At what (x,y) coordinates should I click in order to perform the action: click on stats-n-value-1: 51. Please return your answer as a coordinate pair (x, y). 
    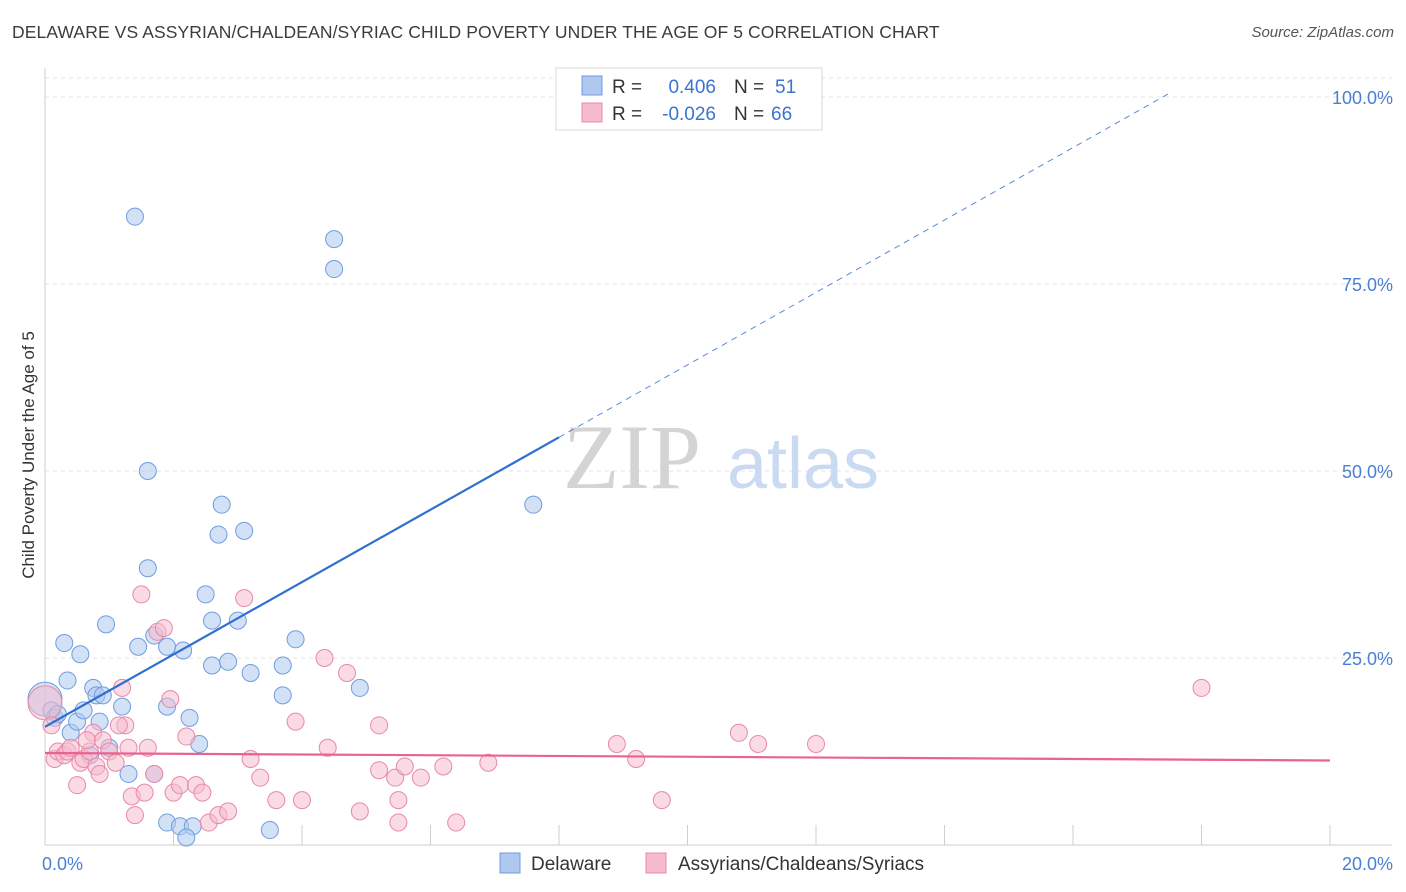
    Looking at the image, I should click on (785, 87).